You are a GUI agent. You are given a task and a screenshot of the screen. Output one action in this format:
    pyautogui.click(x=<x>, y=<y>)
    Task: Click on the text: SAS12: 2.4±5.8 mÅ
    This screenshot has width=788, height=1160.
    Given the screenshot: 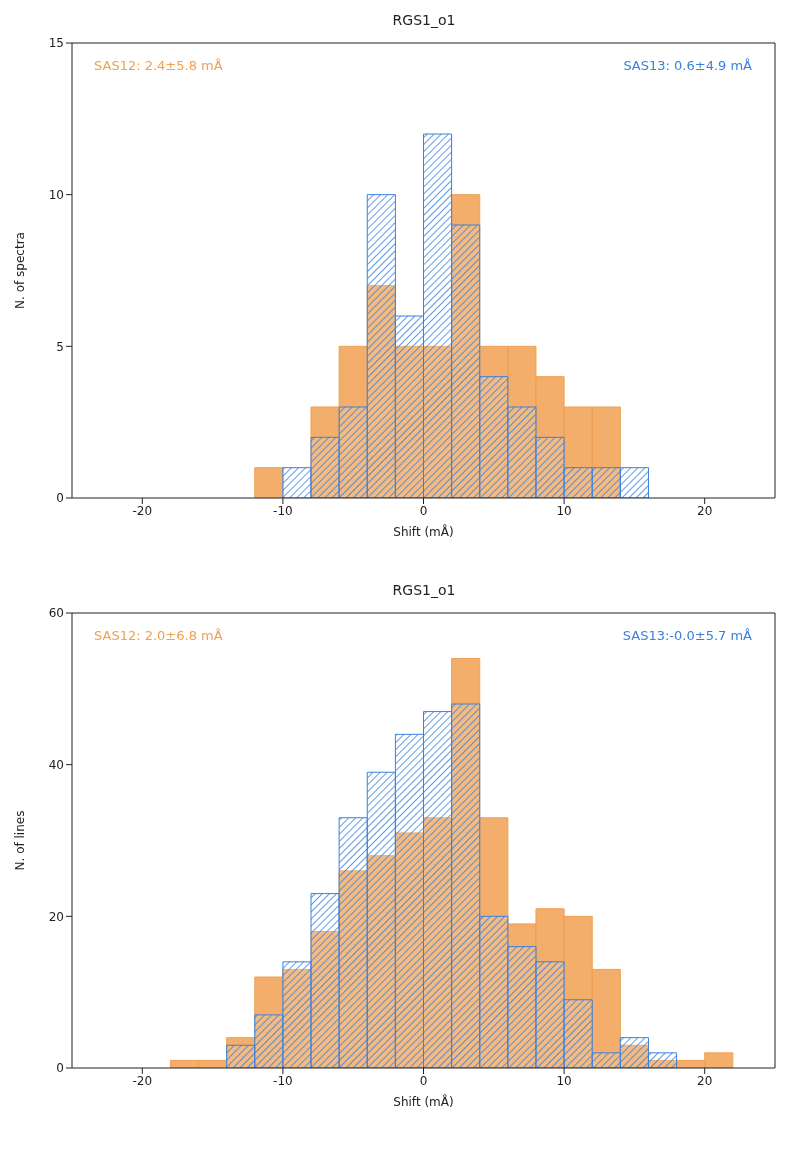 What is the action you would take?
    pyautogui.click(x=158, y=65)
    